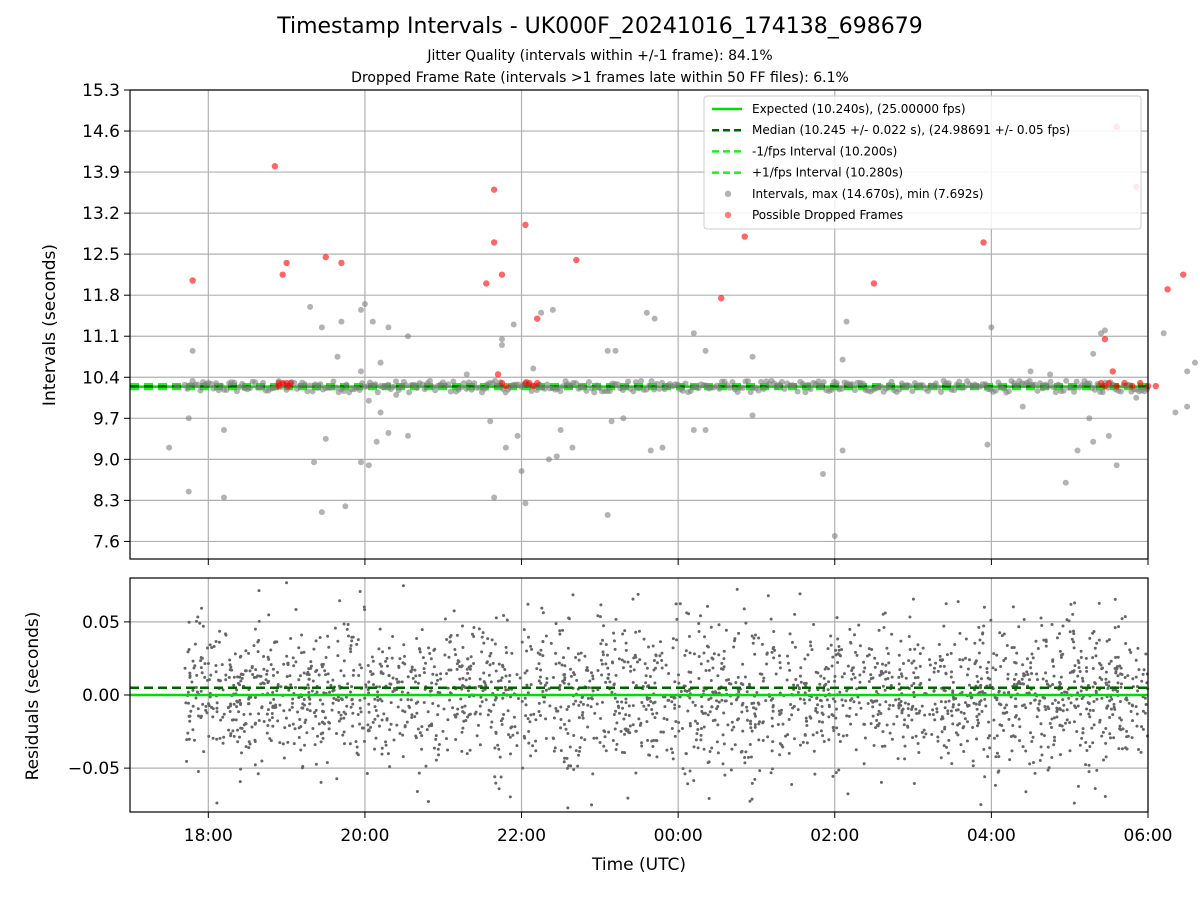 This screenshot has width=1200, height=900. I want to click on top-y-tick-label: 10.4, so click(101, 378).